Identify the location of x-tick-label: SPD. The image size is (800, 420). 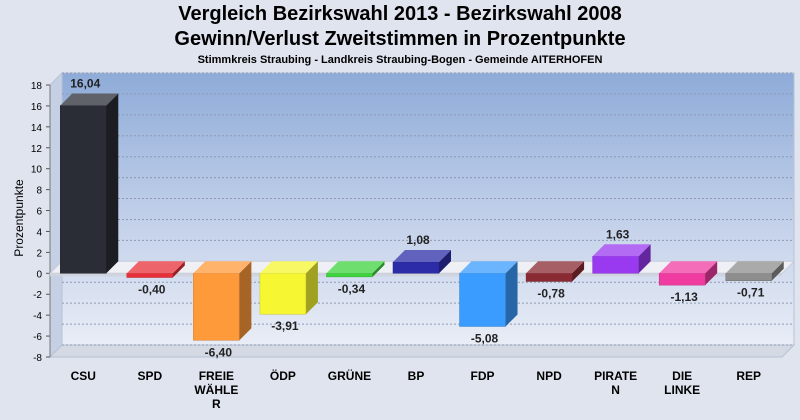
(149, 376).